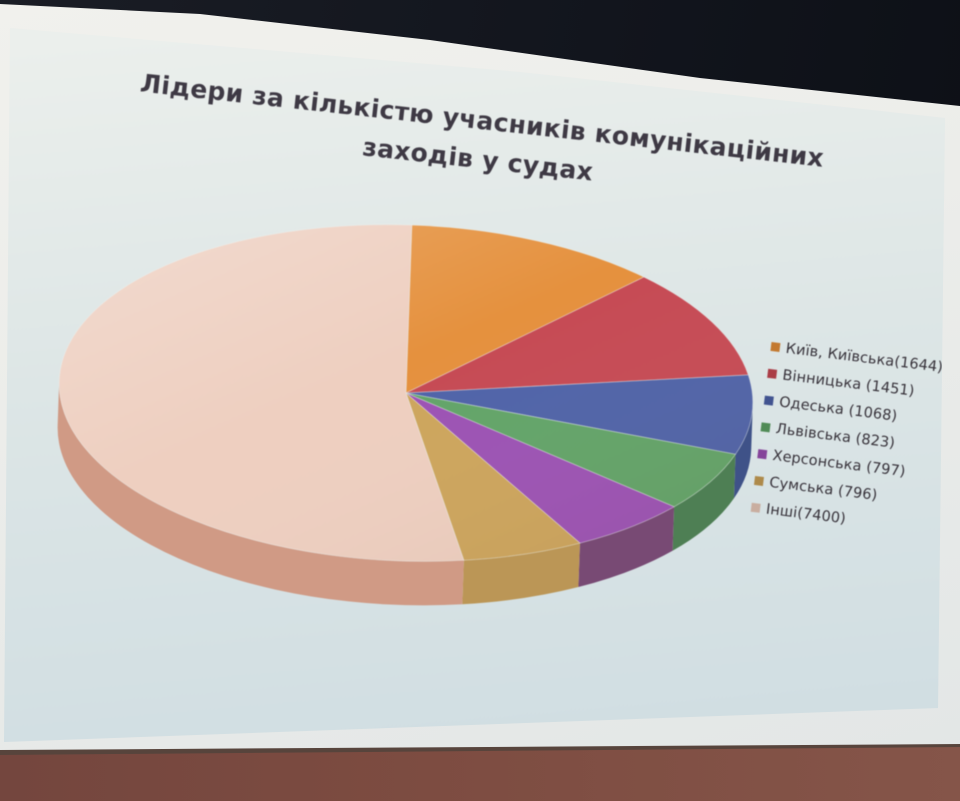 This screenshot has height=801, width=960. I want to click on legend-label: Сумська (796), so click(823, 489).